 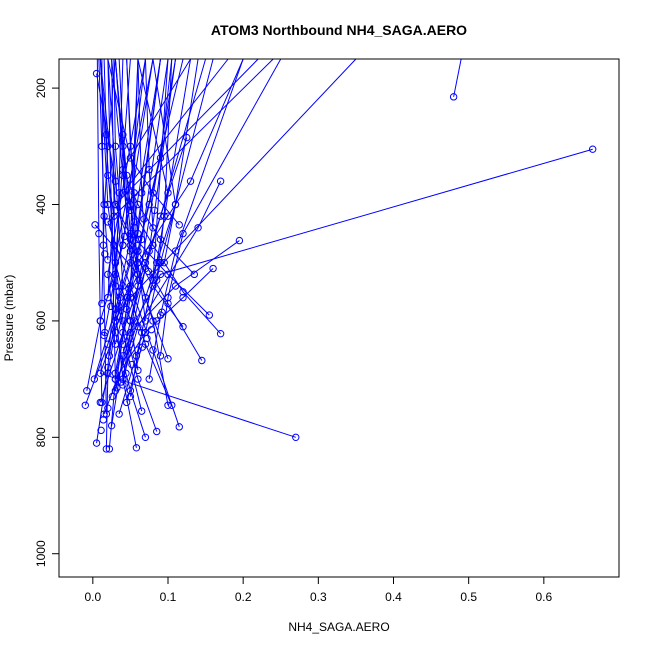 What do you see at coordinates (243, 597) in the screenshot?
I see `x-tick-label: 0.2` at bounding box center [243, 597].